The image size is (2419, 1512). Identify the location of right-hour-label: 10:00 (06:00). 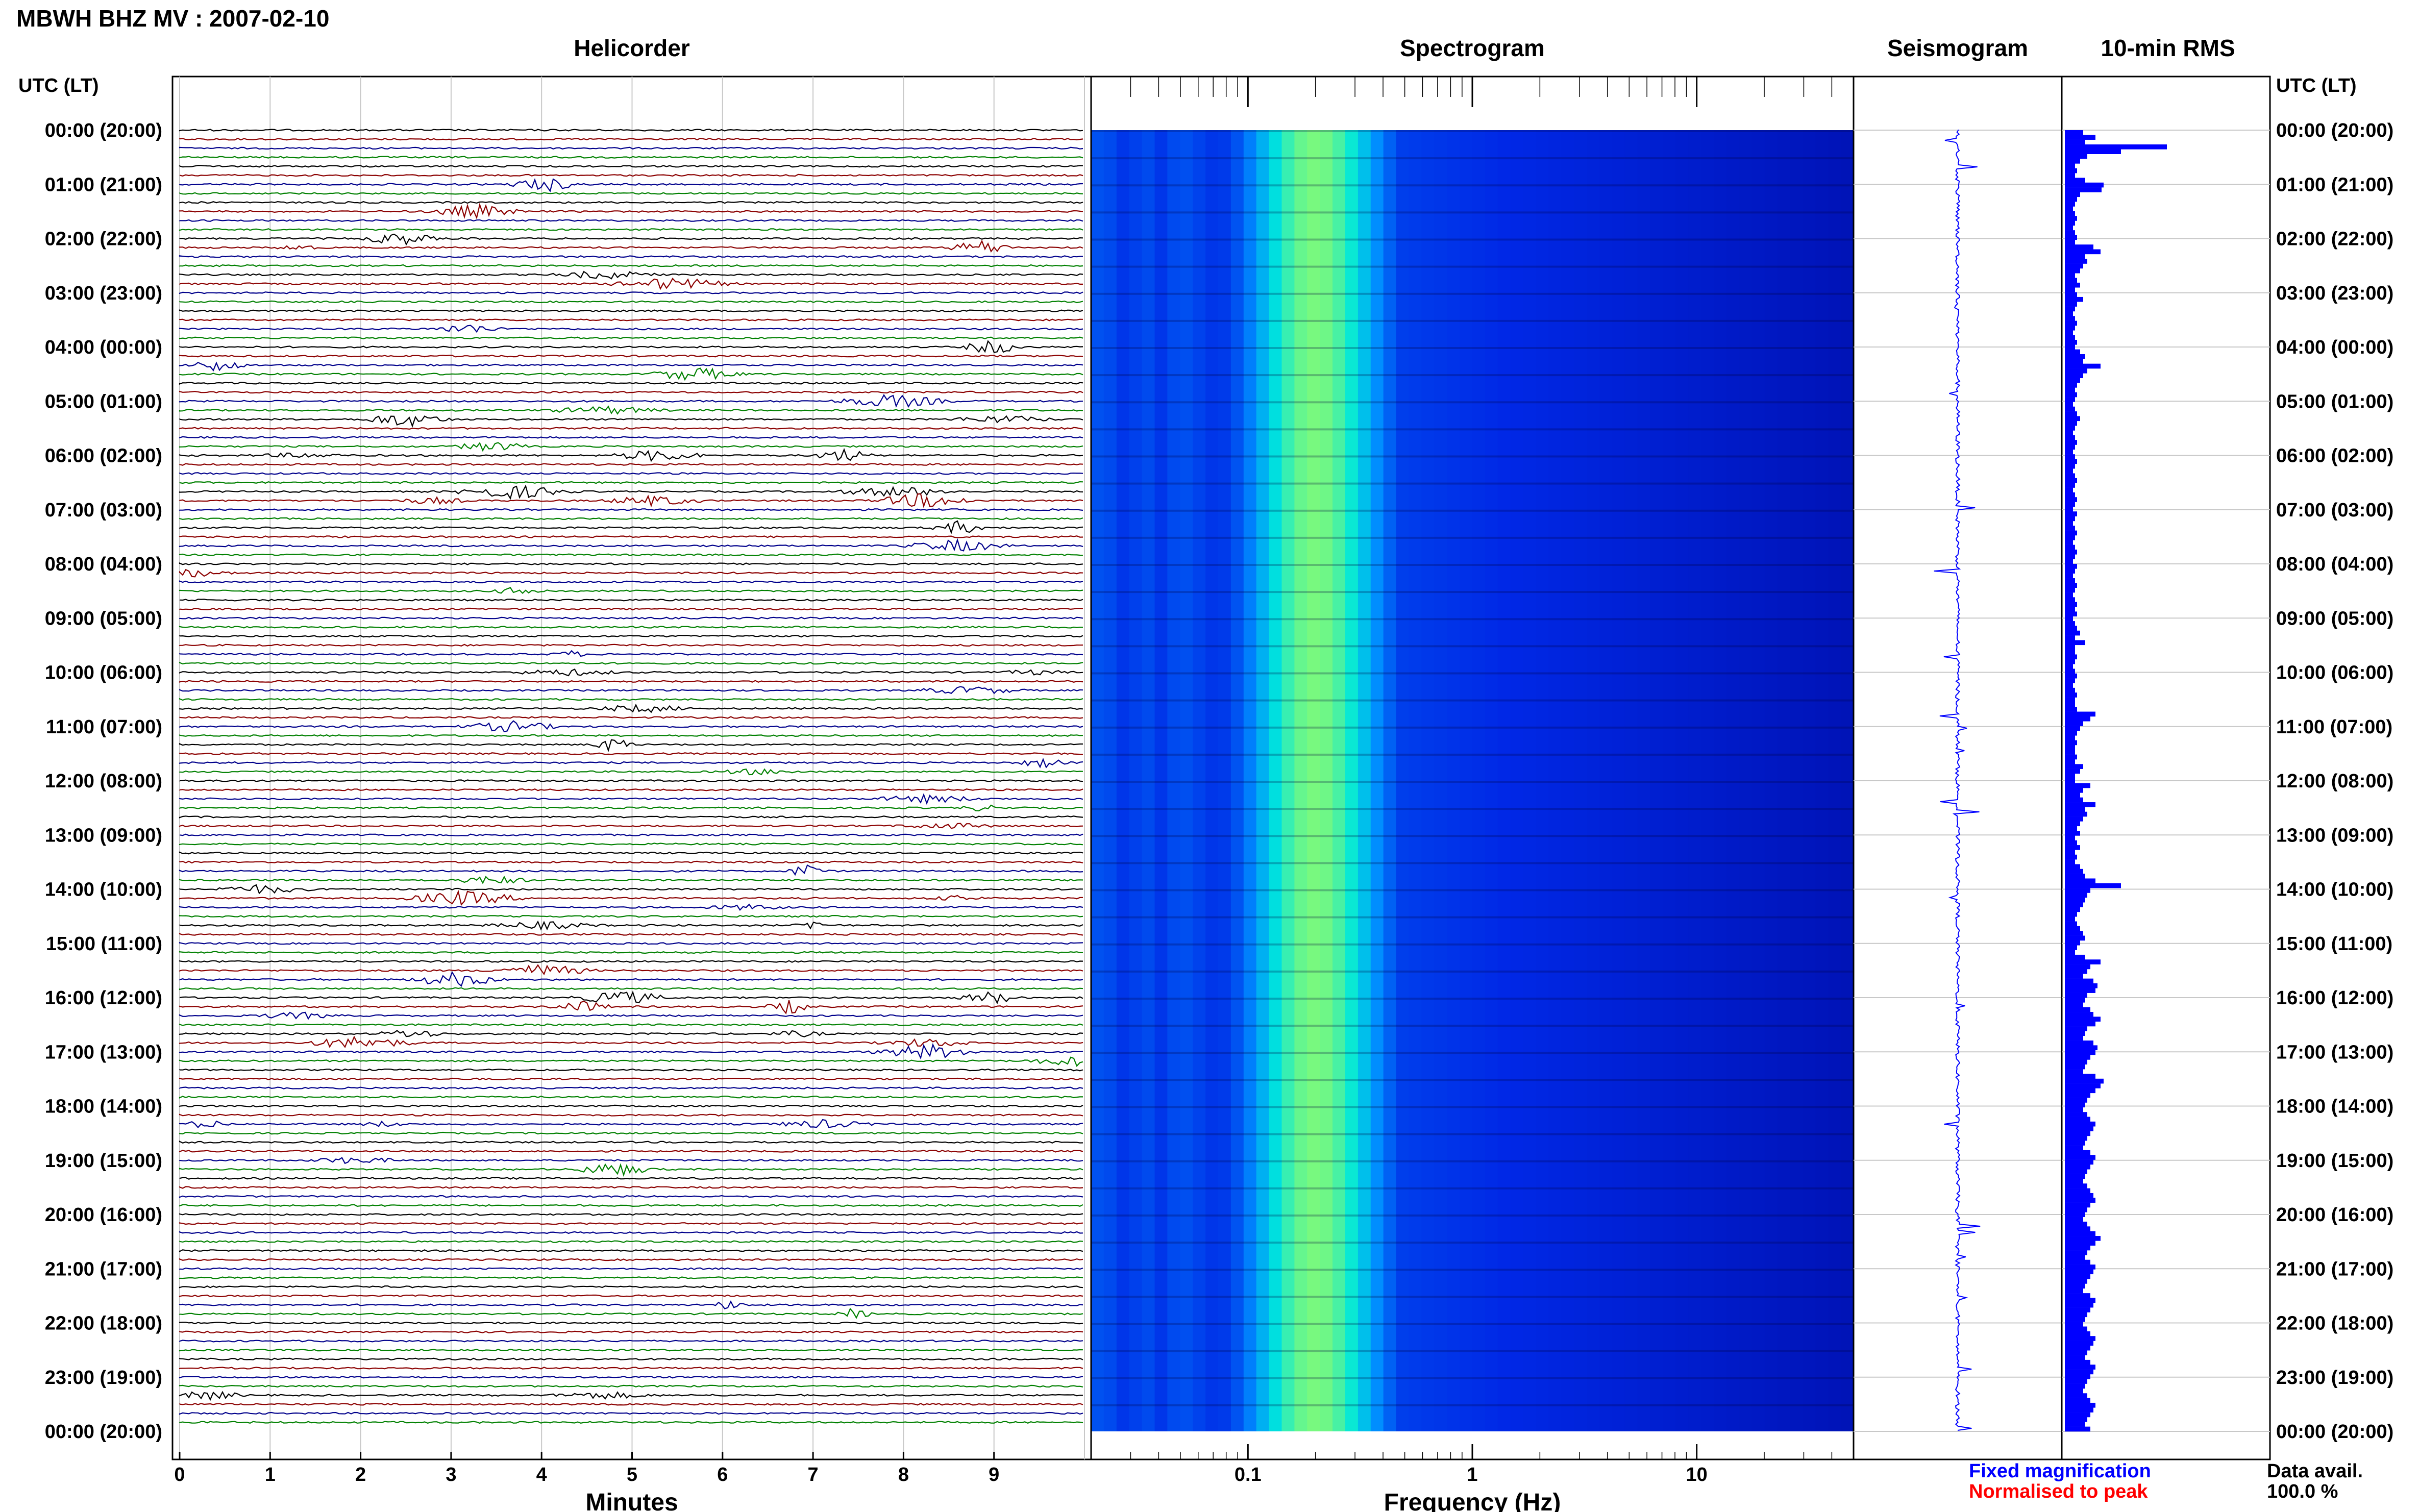
(2334, 673).